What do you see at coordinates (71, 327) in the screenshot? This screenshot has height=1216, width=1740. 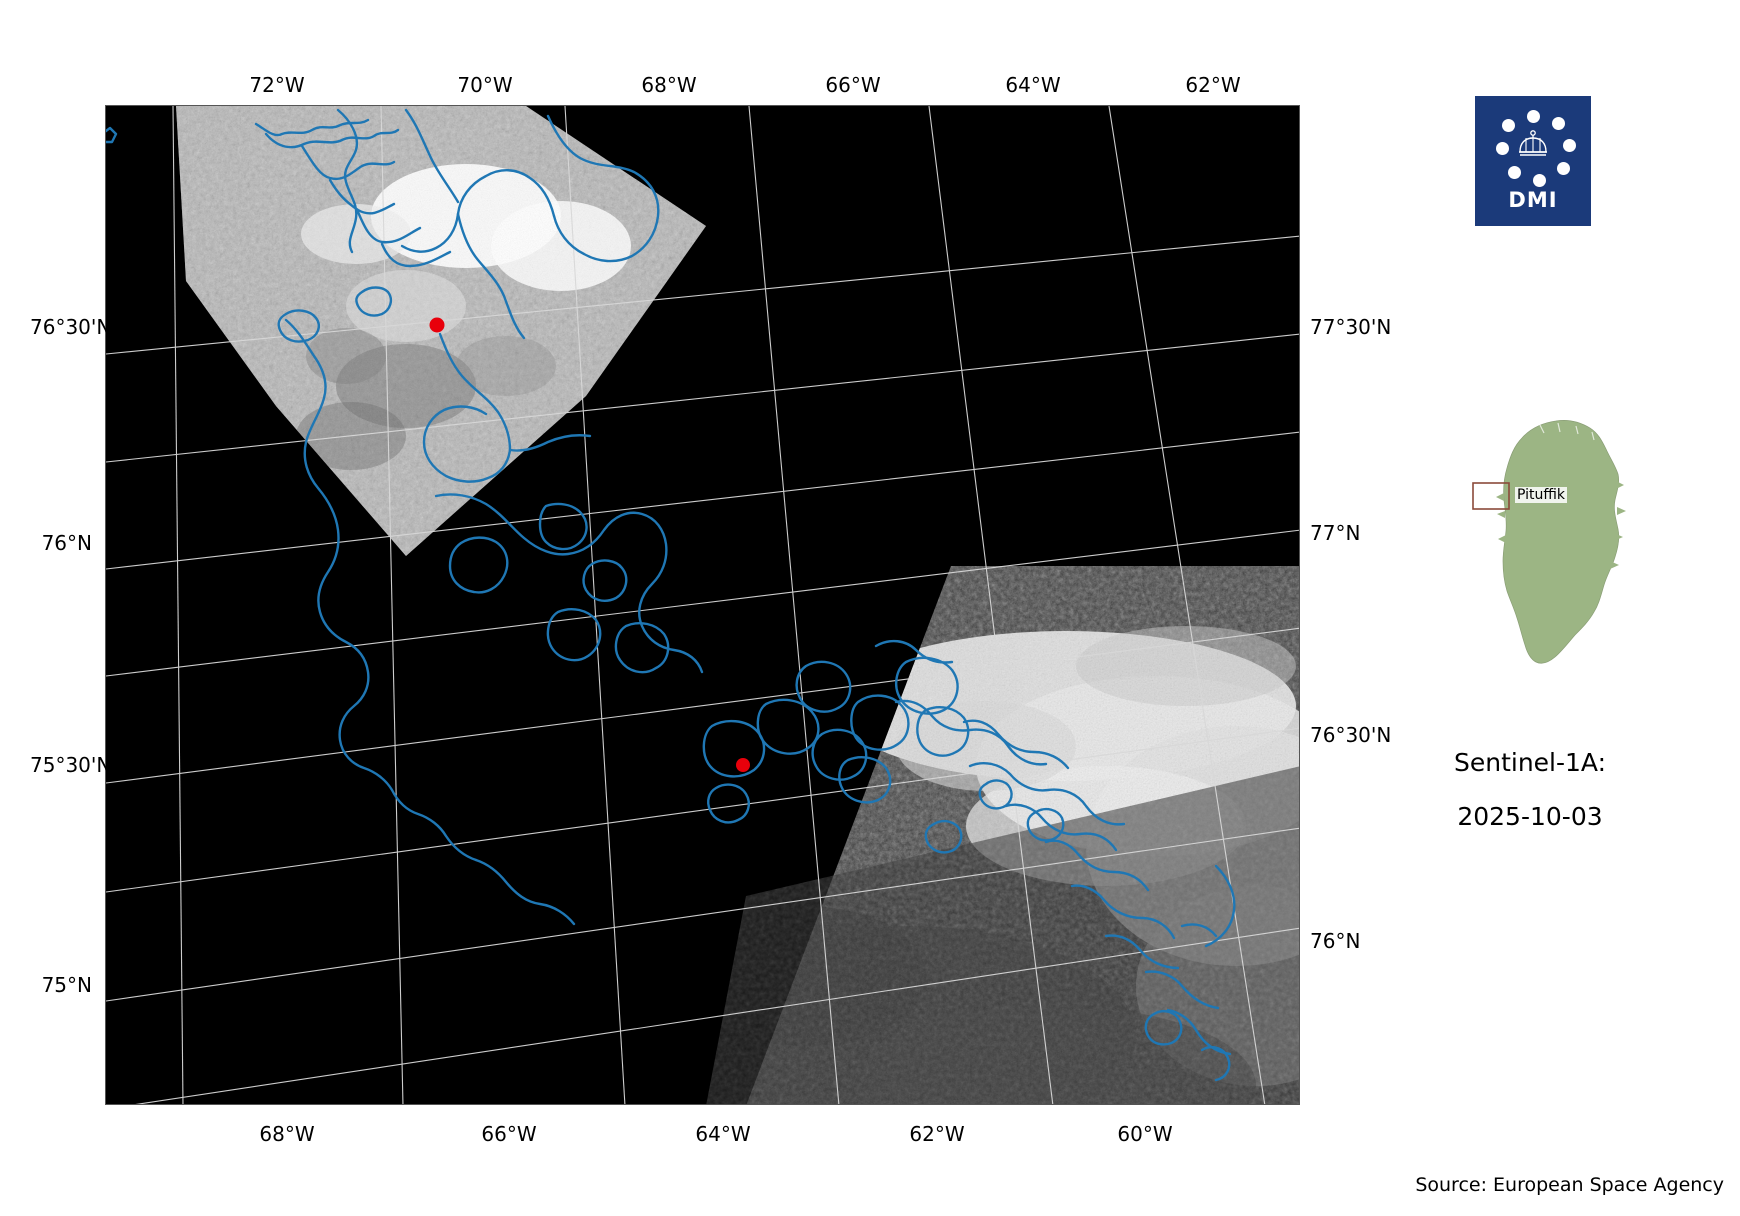 I see `tick-left-0: 76°30'N` at bounding box center [71, 327].